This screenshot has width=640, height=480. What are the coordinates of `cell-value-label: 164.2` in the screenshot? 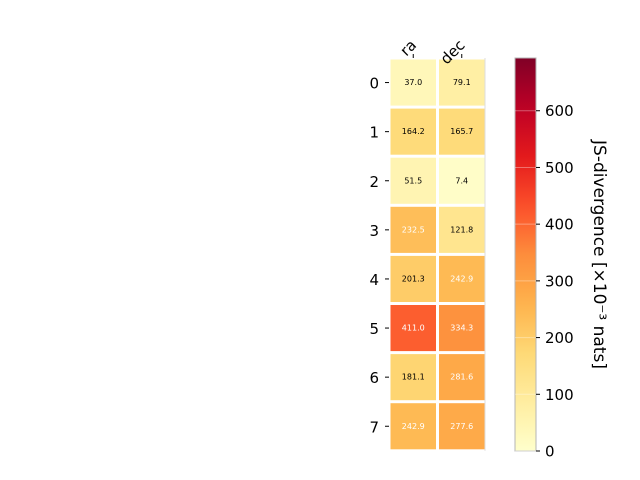 It's located at (413, 131).